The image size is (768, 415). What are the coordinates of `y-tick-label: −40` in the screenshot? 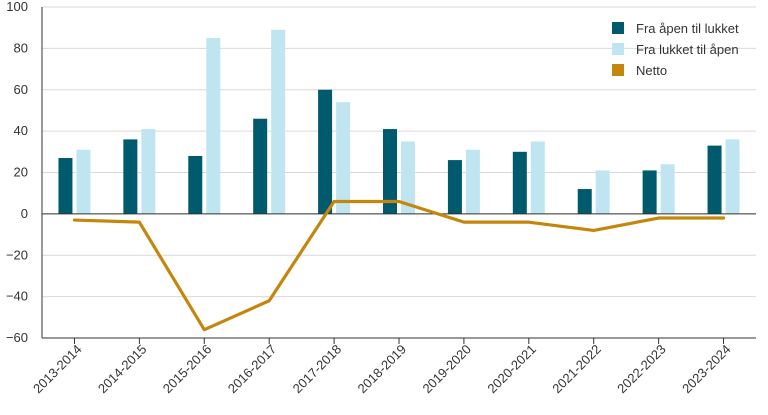 It's located at (17, 296).